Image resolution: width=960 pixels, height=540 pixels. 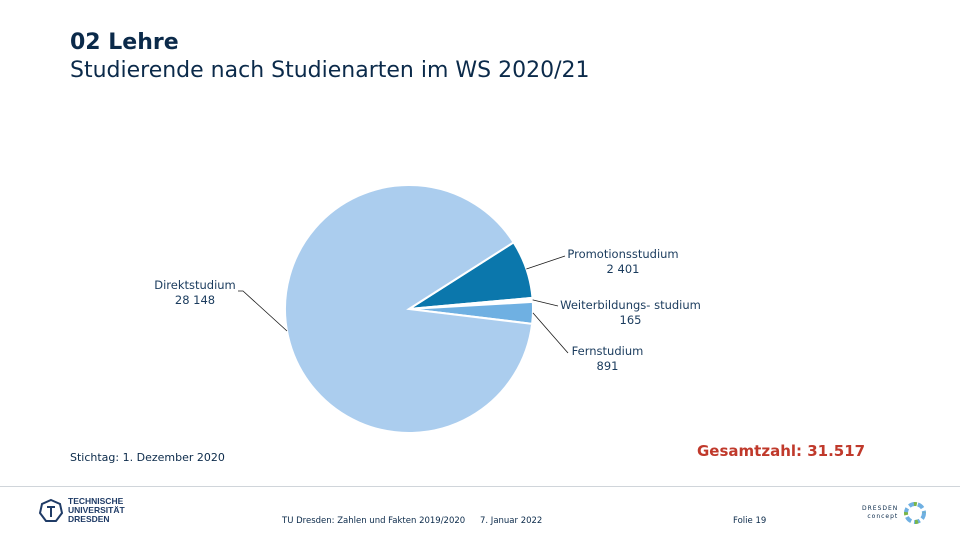 What do you see at coordinates (550, 333) in the screenshot?
I see `leader-fernstudium` at bounding box center [550, 333].